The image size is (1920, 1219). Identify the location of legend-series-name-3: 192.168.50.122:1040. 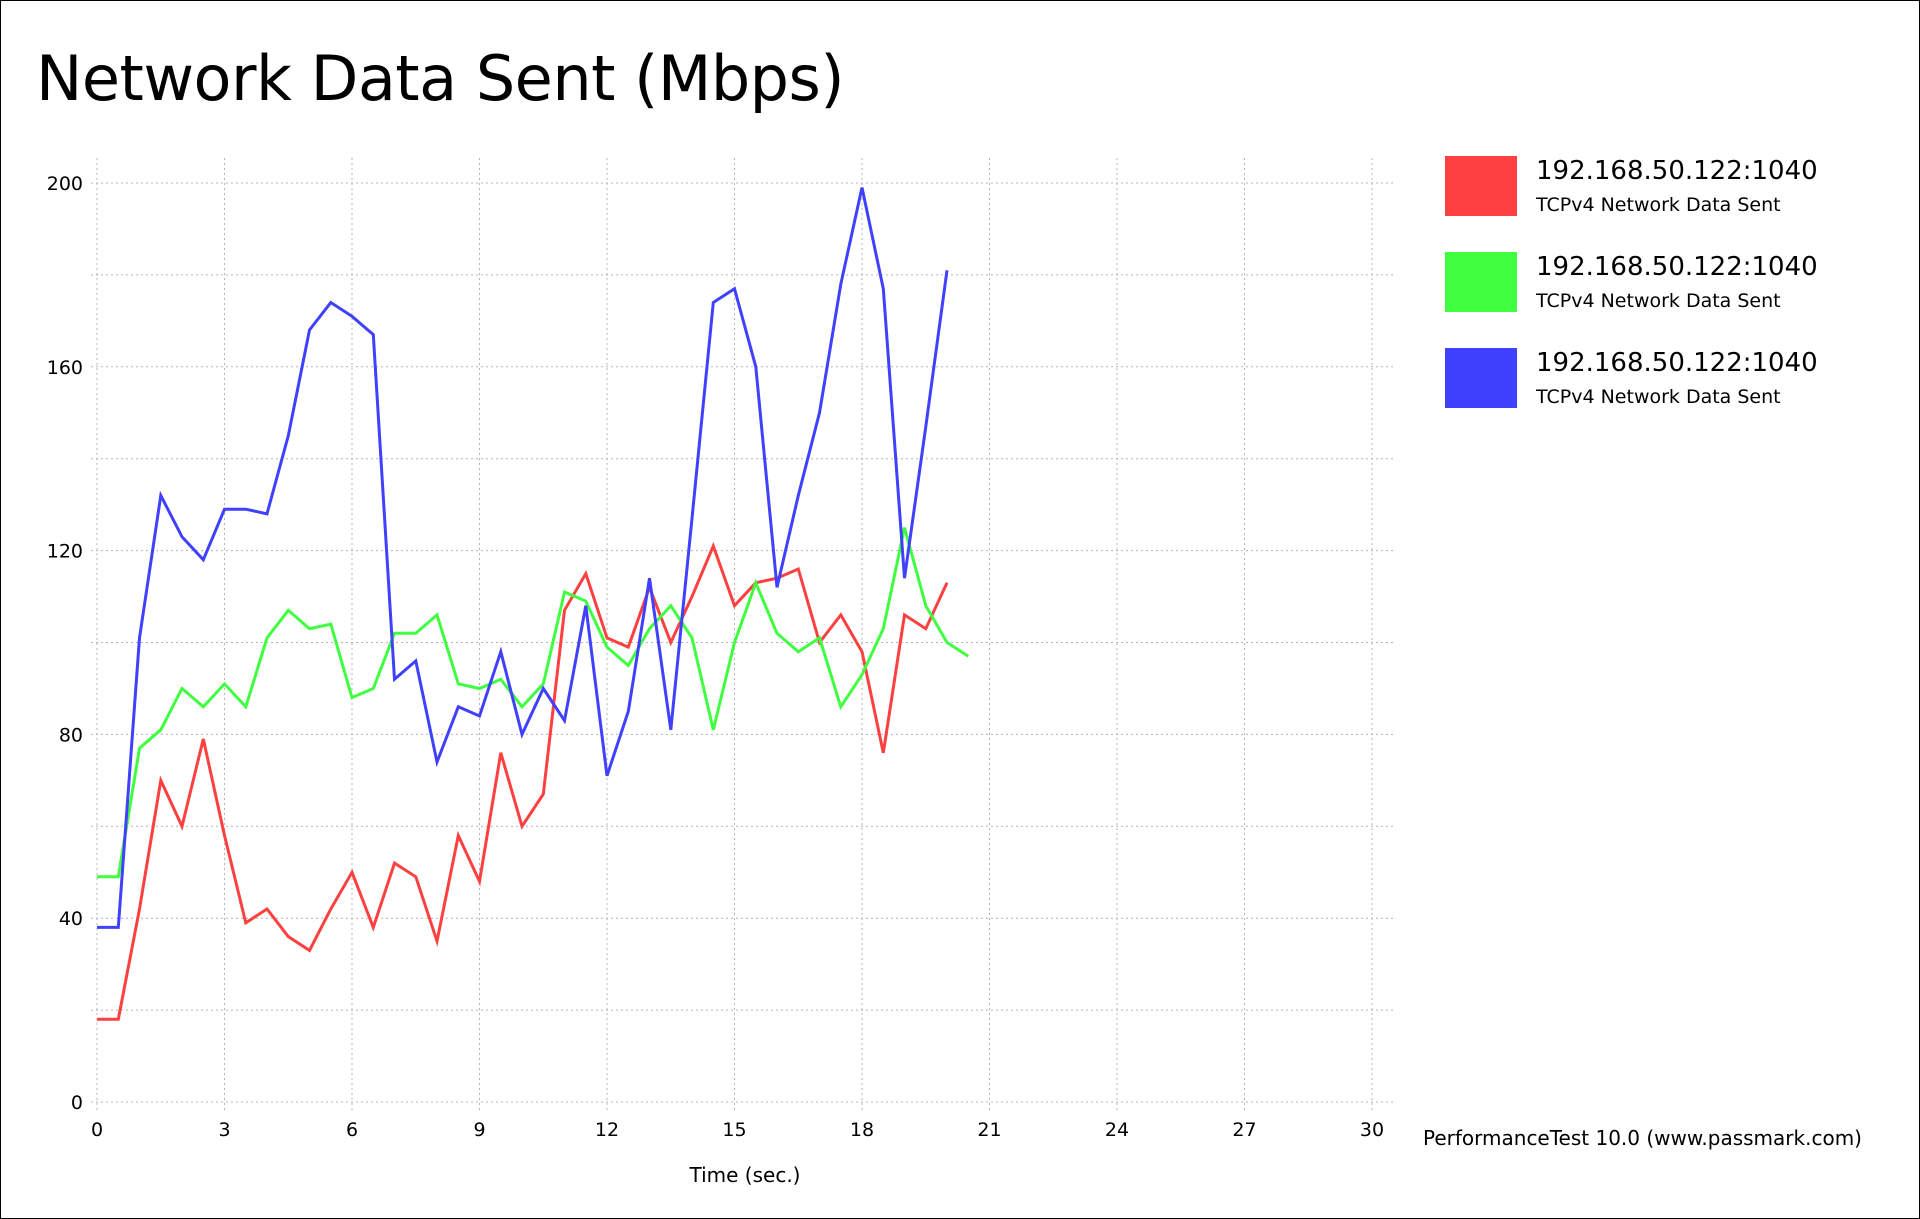
(1677, 363).